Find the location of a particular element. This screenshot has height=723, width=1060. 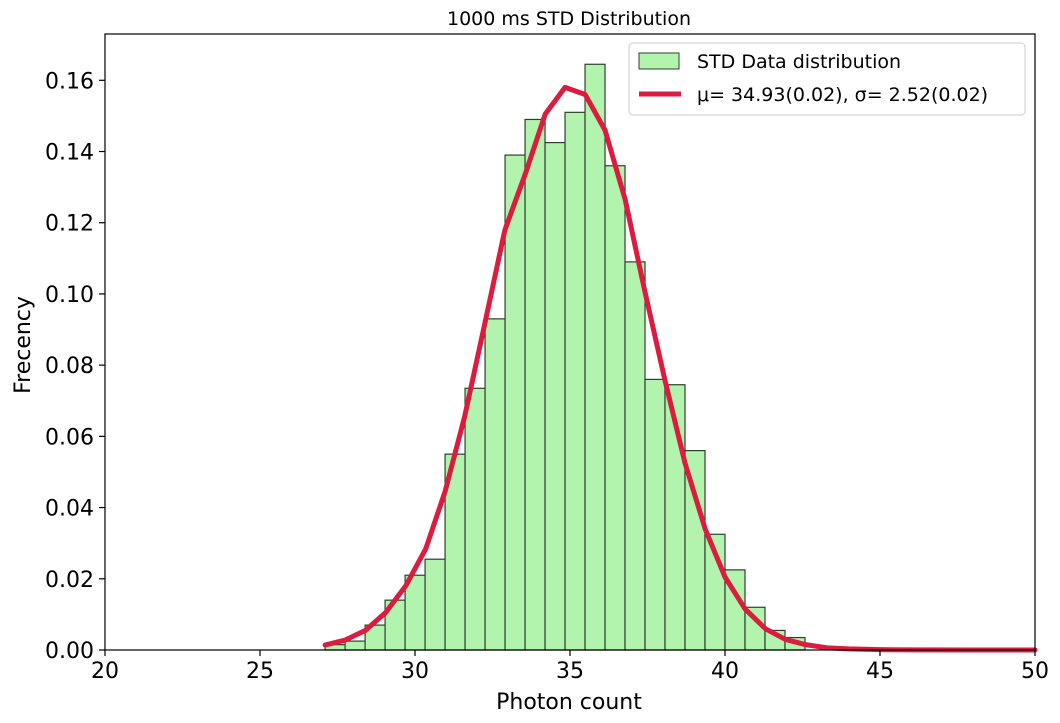

x-tick-label: 50 is located at coordinates (1035, 671).